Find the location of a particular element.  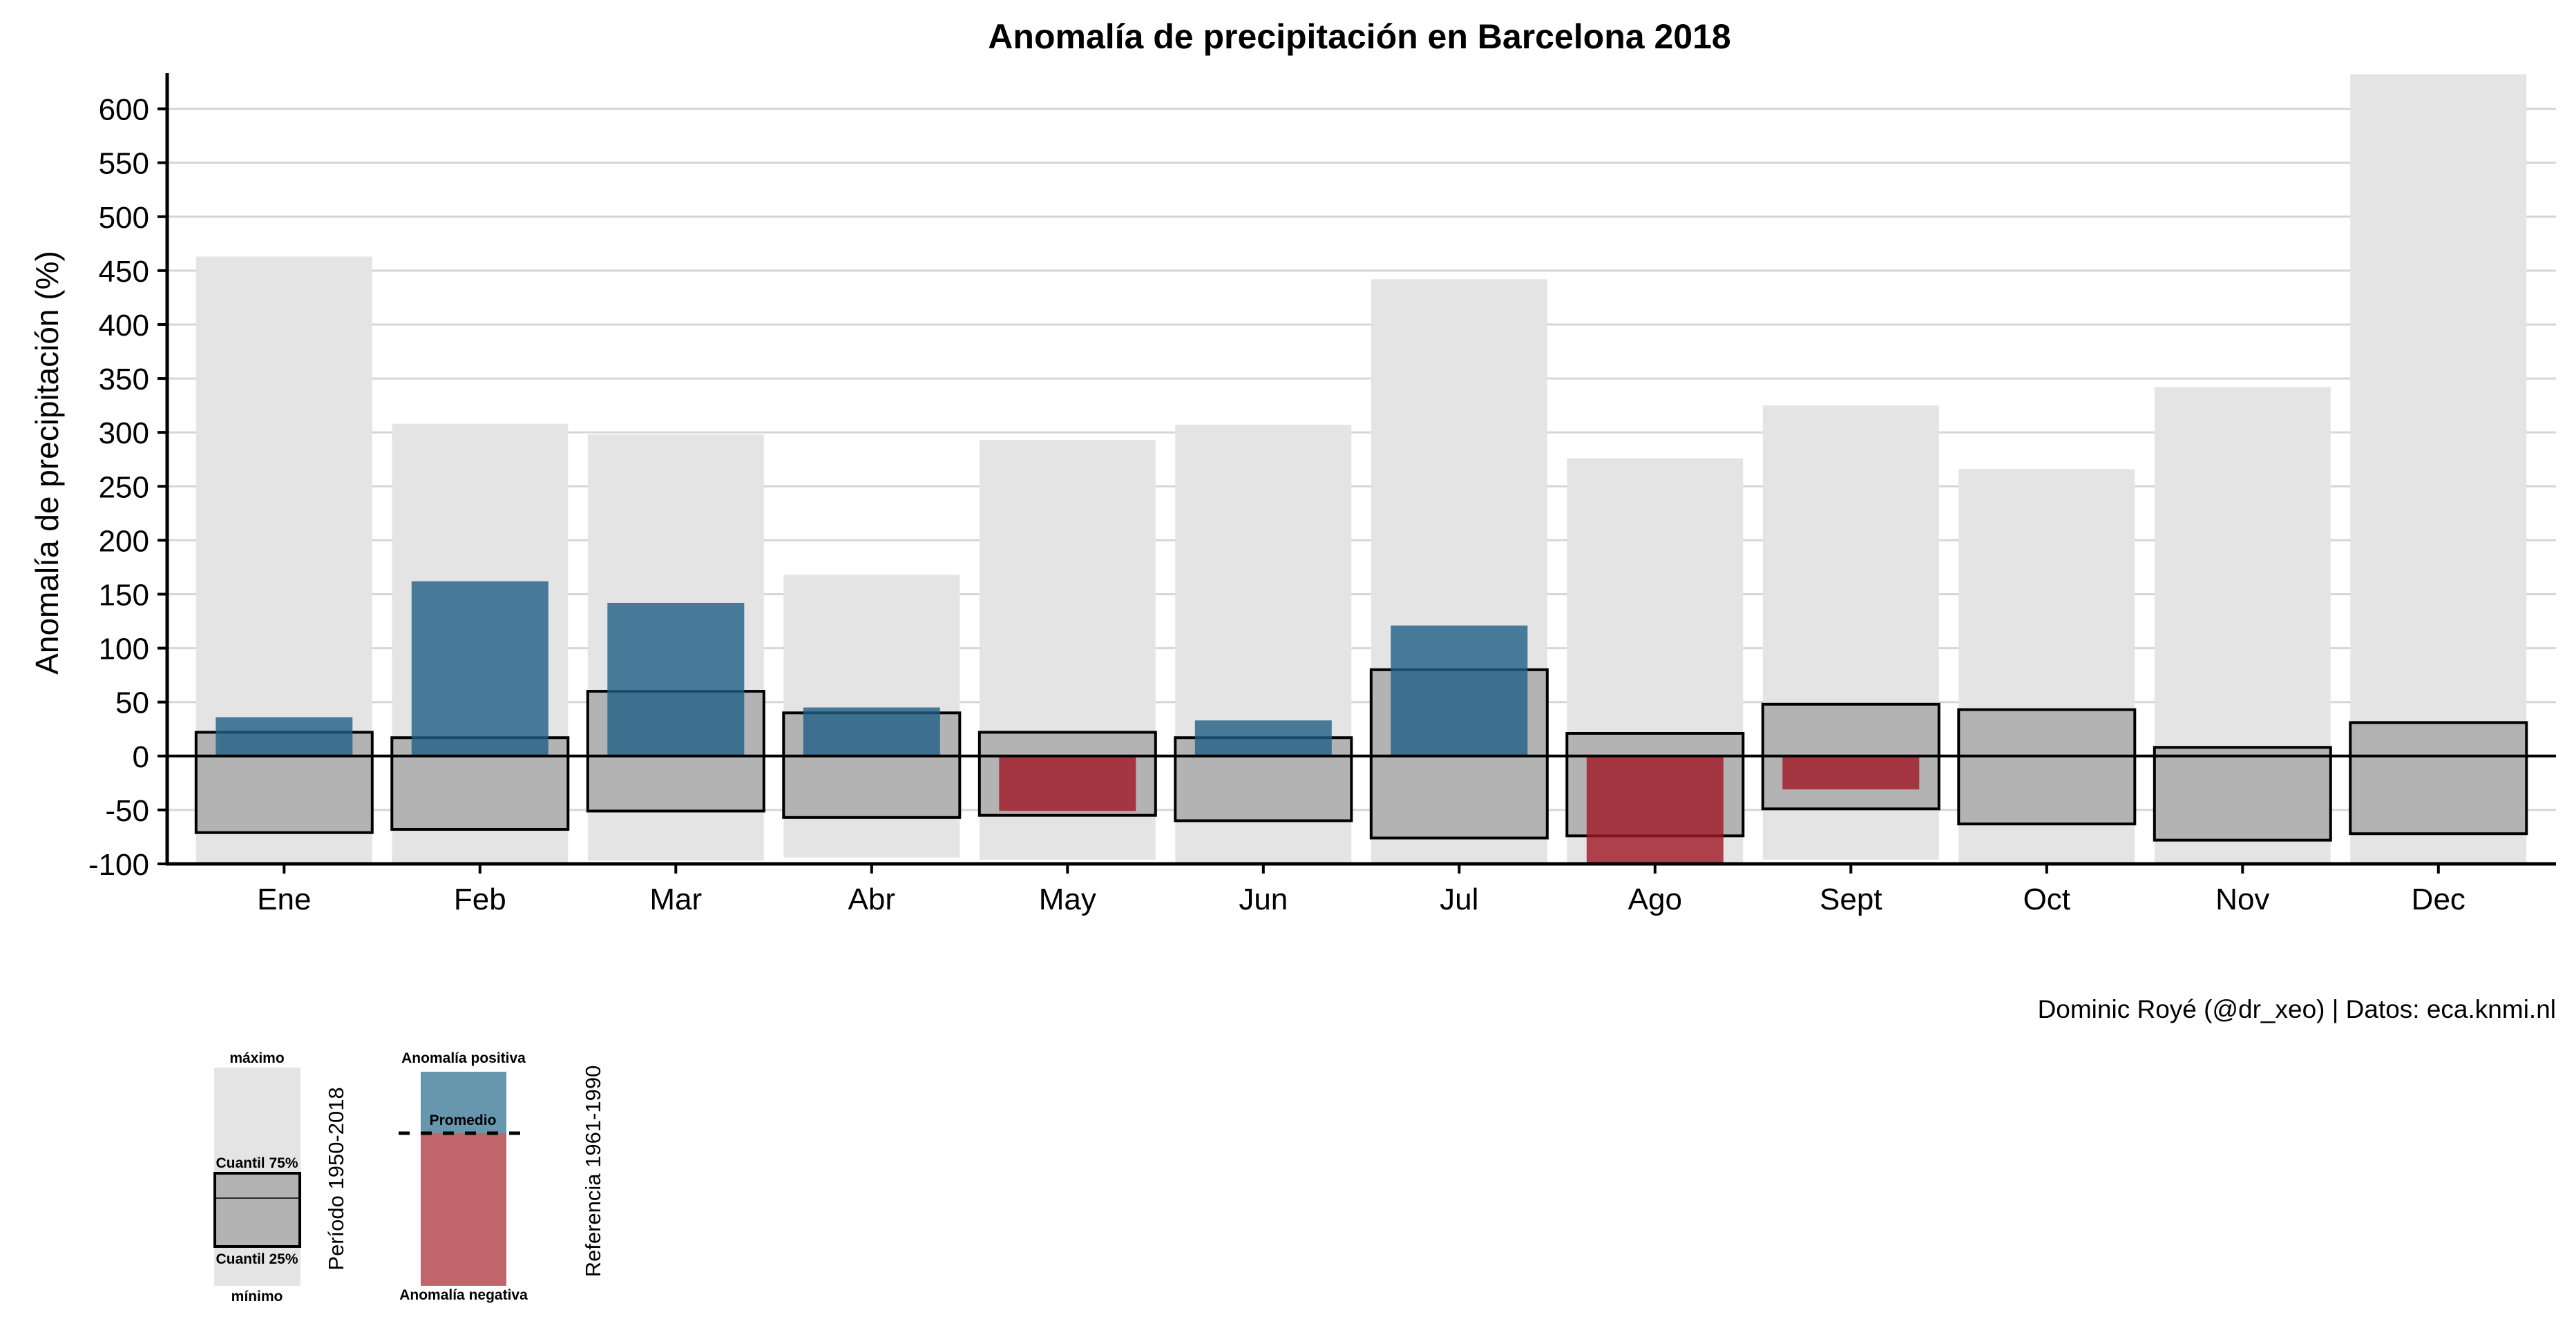

x-tick-label: Jul is located at coordinates (1459, 899).